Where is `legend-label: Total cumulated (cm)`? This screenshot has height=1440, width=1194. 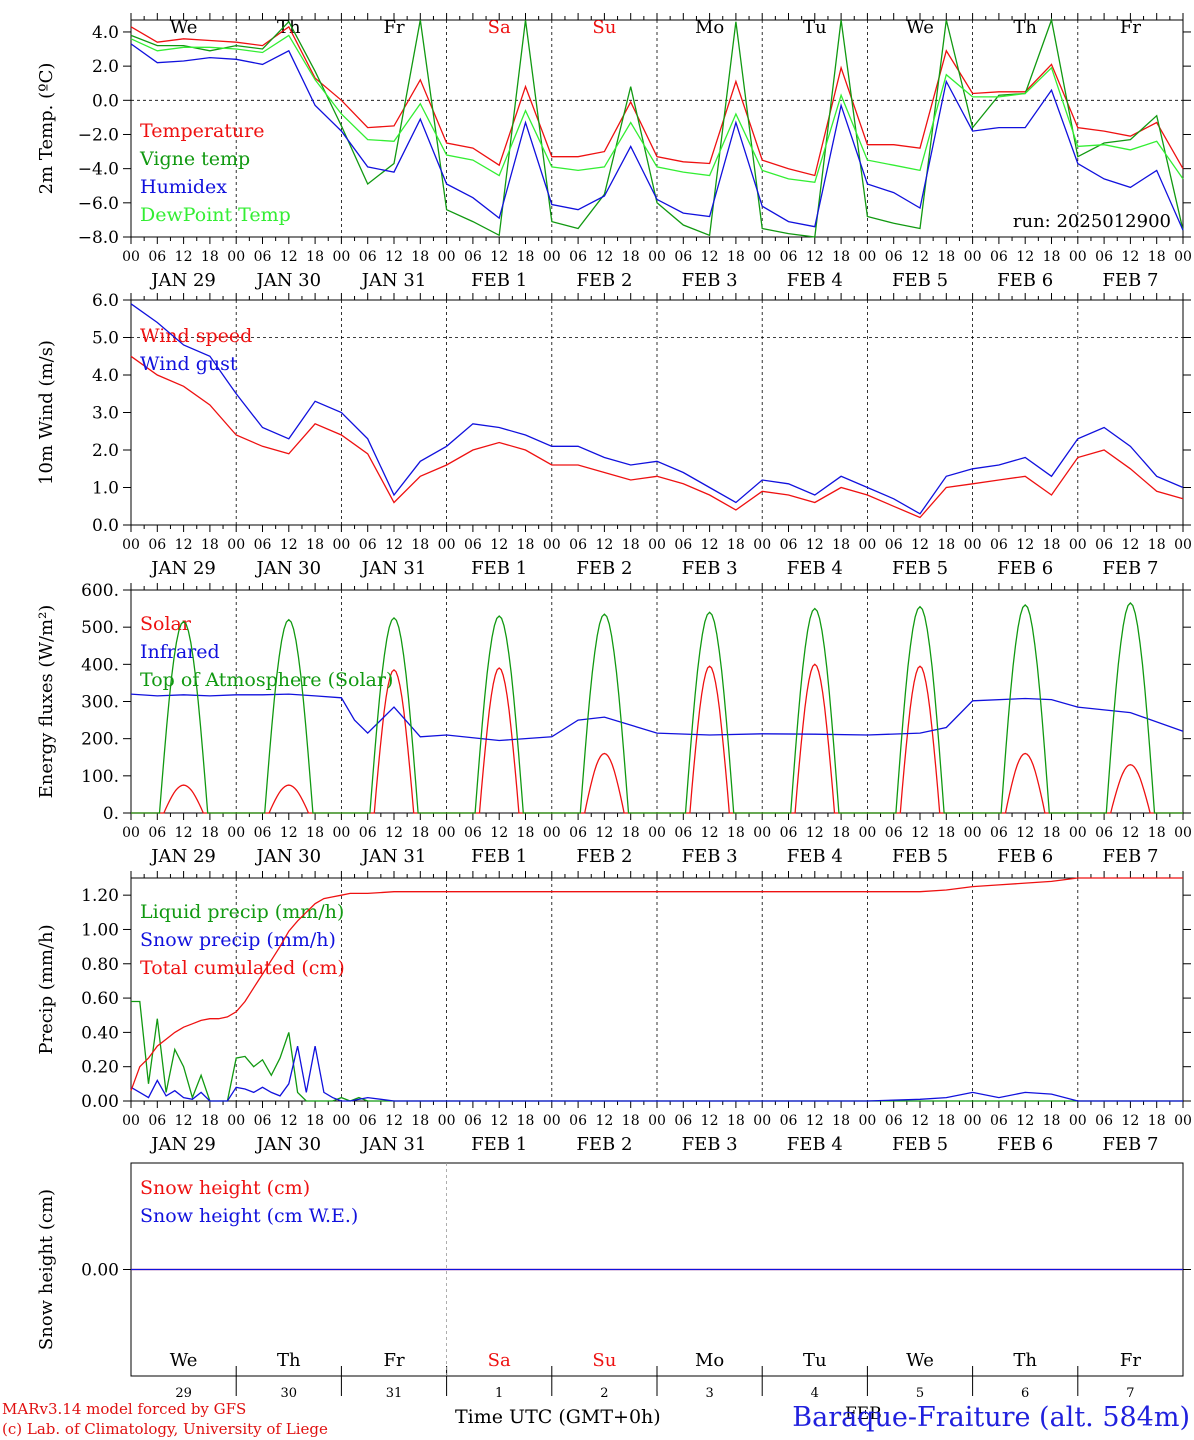
legend-label: Total cumulated (cm) is located at coordinates (242, 968).